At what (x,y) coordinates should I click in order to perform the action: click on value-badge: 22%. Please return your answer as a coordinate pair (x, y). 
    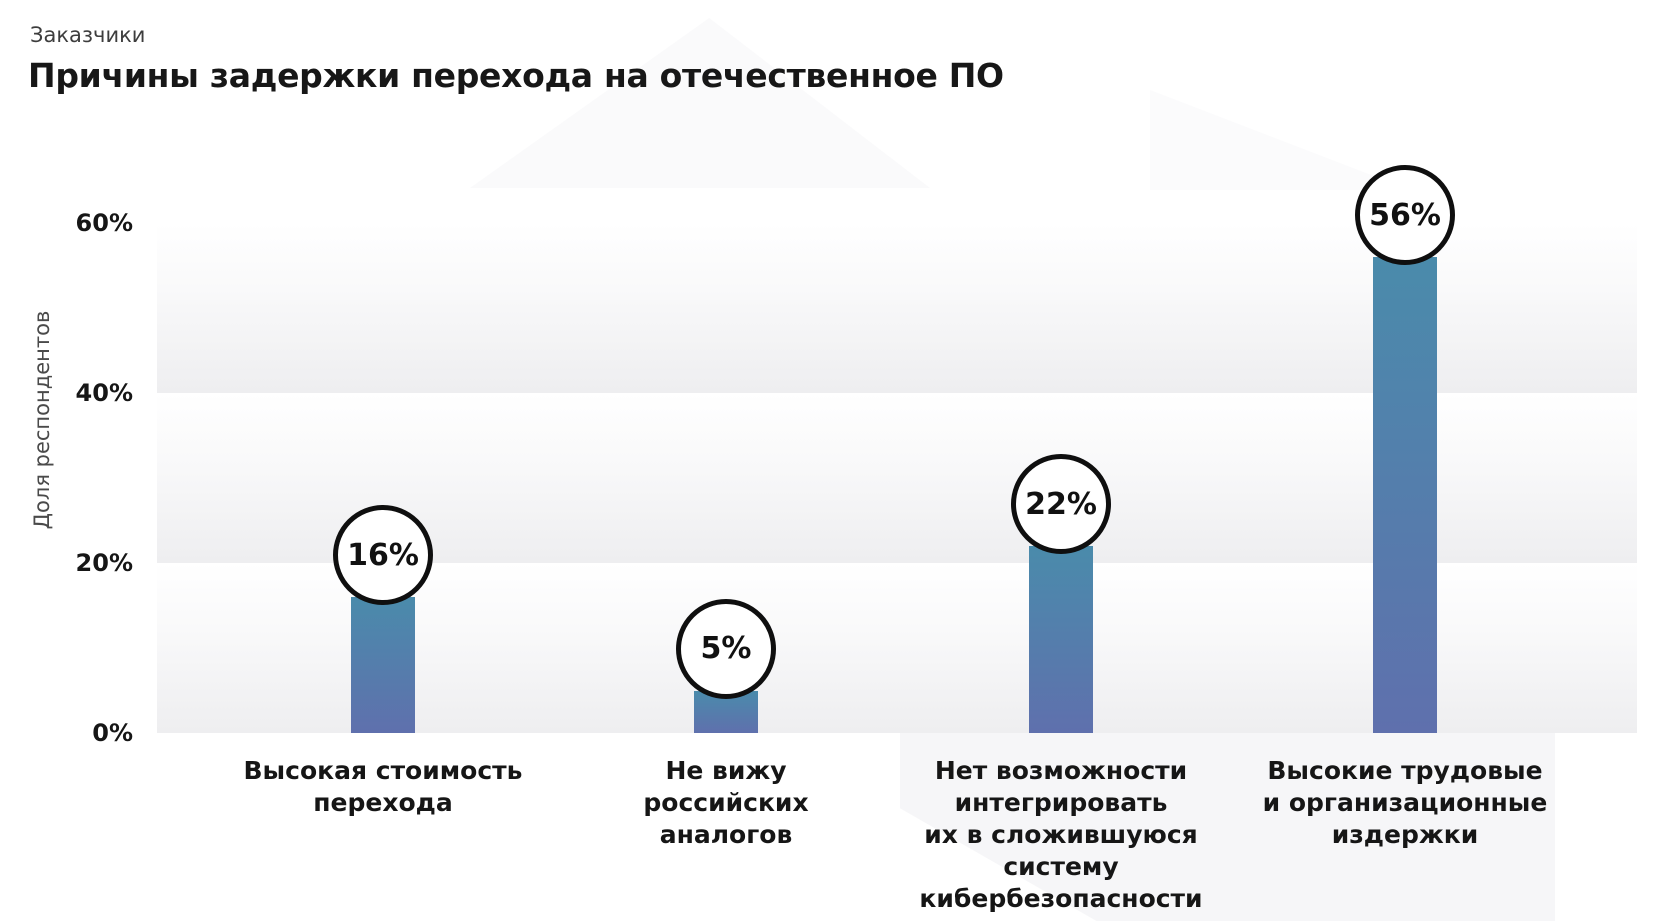
    Looking at the image, I should click on (1061, 504).